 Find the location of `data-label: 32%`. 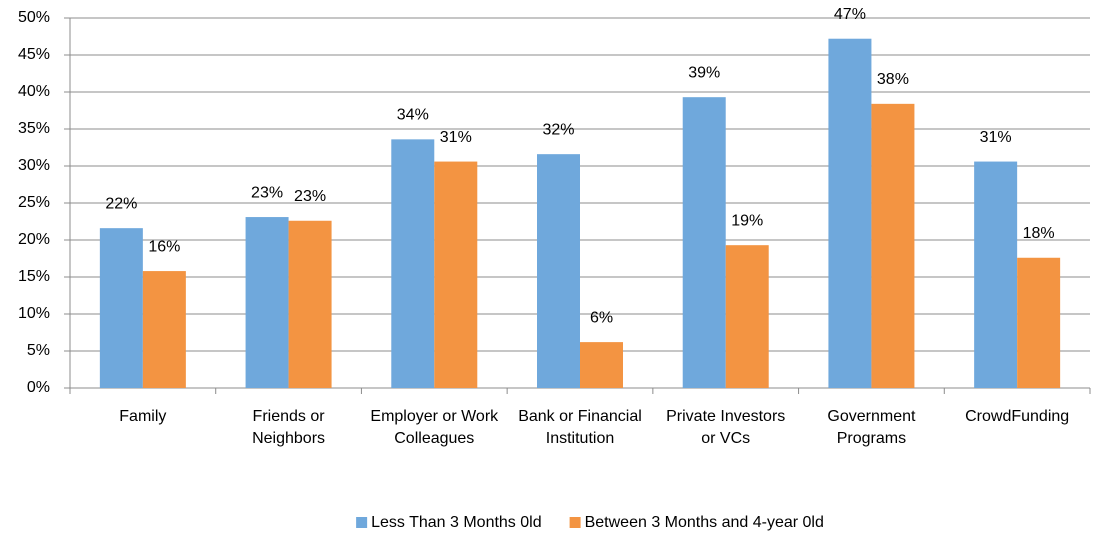

data-label: 32% is located at coordinates (558, 129).